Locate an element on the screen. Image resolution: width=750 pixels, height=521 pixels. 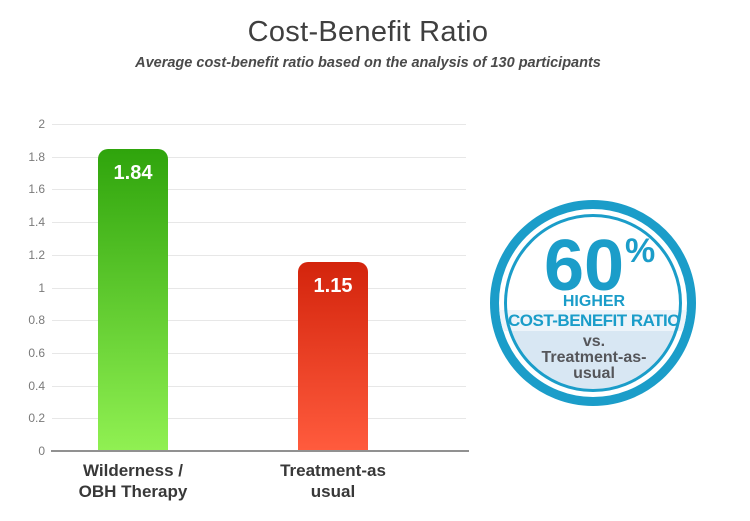
bar-value-label: 1.15 is located at coordinates (333, 285).